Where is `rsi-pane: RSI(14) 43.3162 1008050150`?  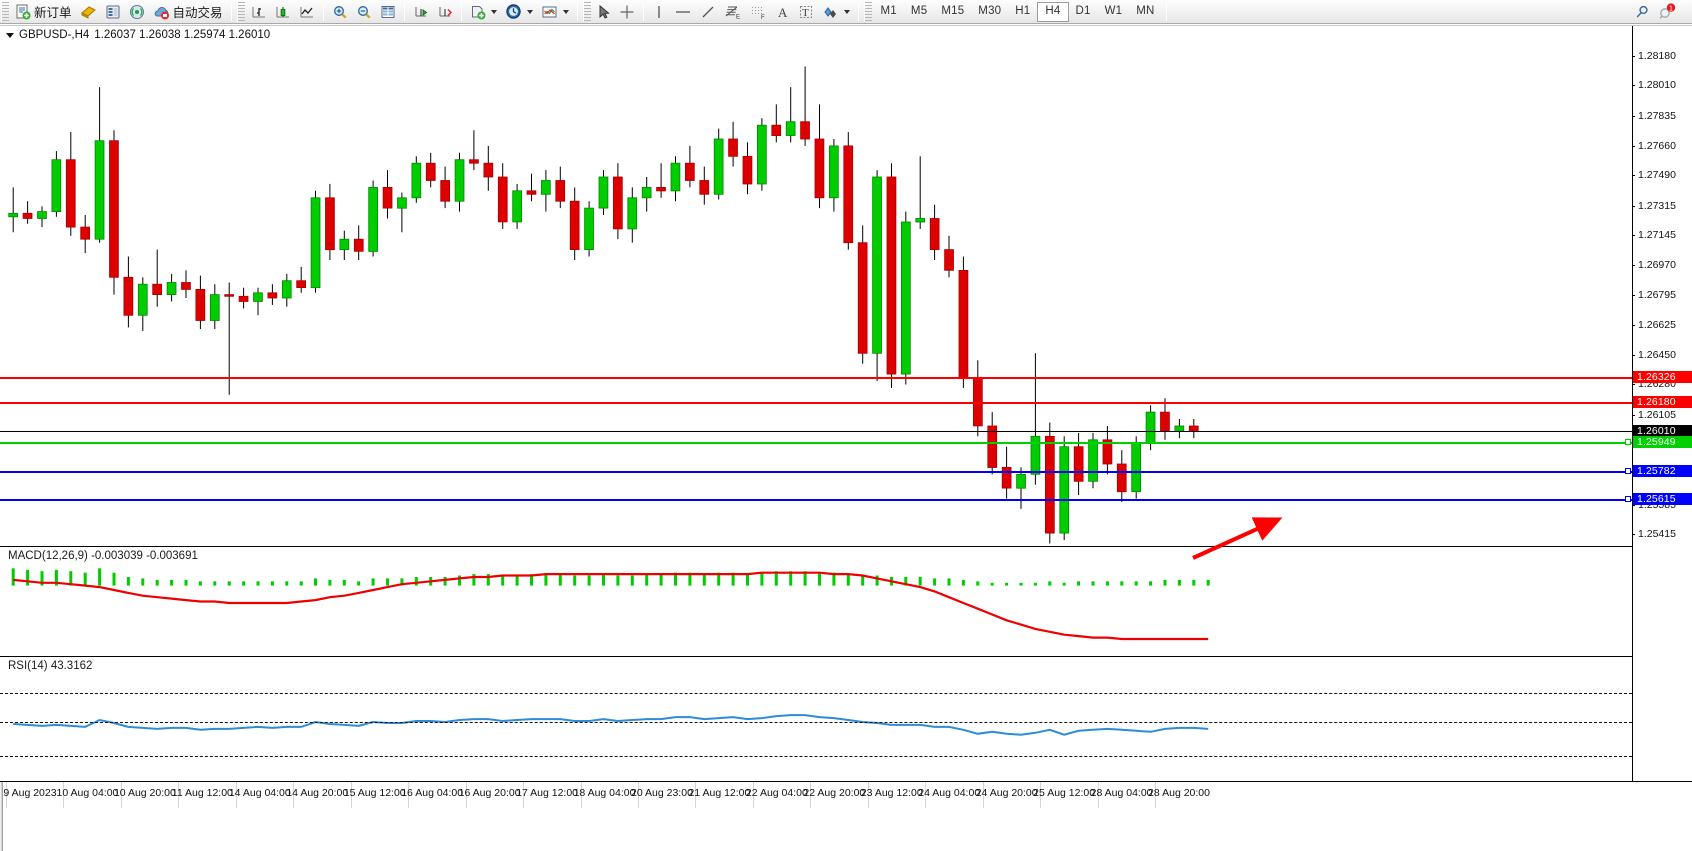
rsi-pane: RSI(14) 43.3162 1008050150 is located at coordinates (846, 718).